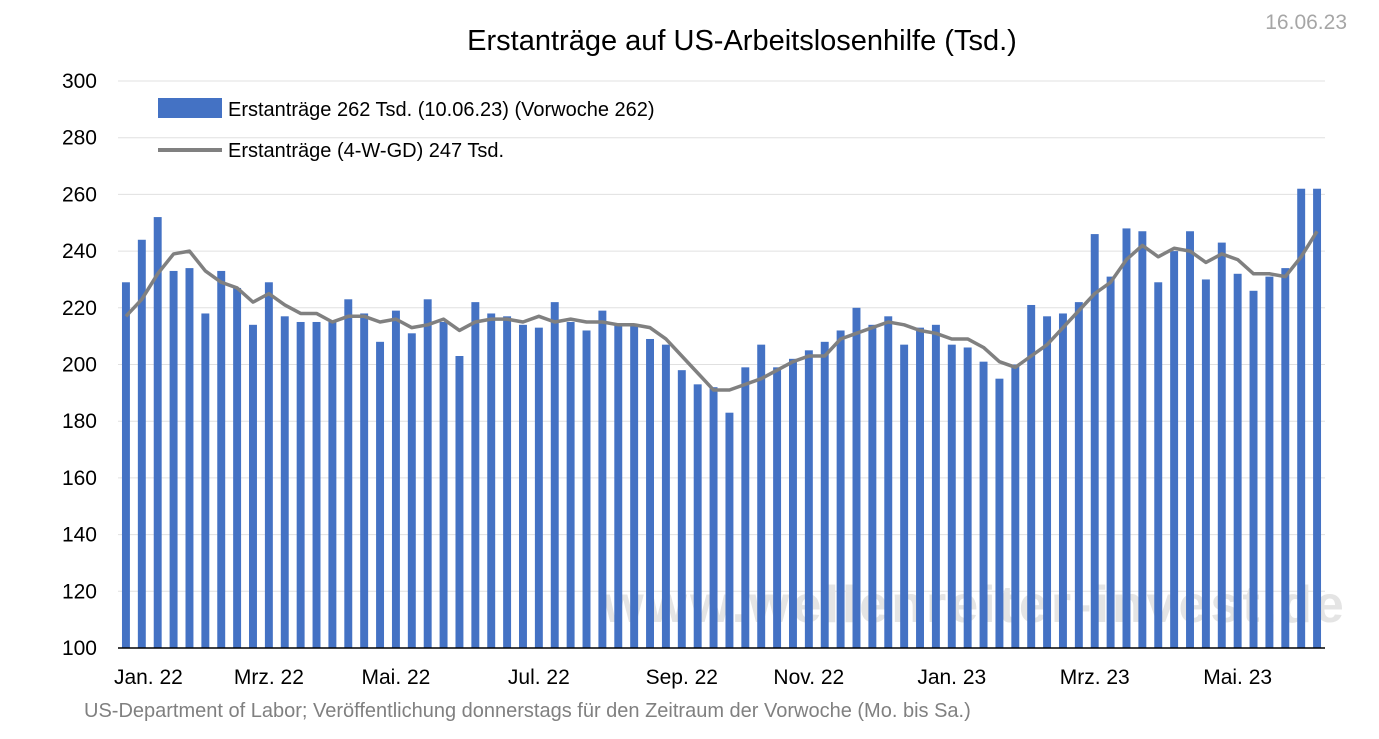 This screenshot has width=1379, height=739. What do you see at coordinates (190, 108) in the screenshot?
I see `legend-bar-swatch` at bounding box center [190, 108].